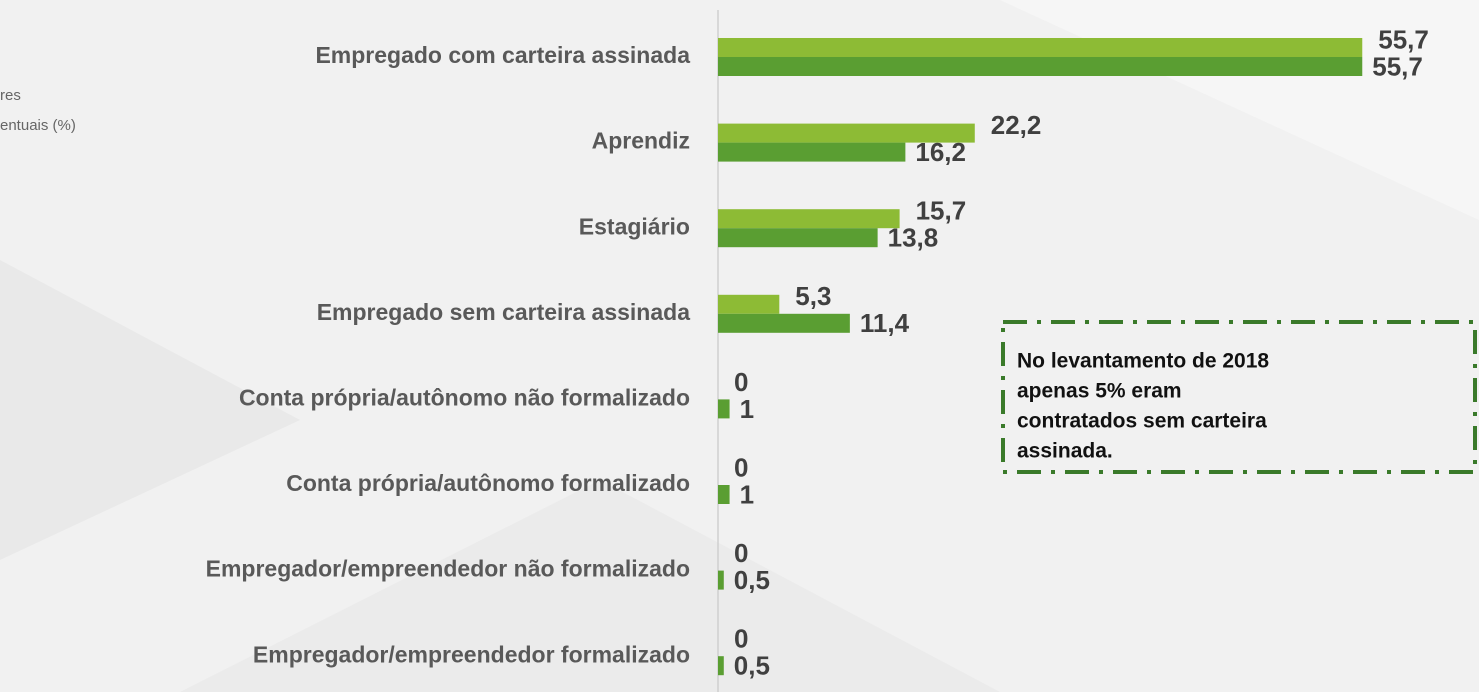  I want to click on category-label: Estagiário, so click(634, 226).